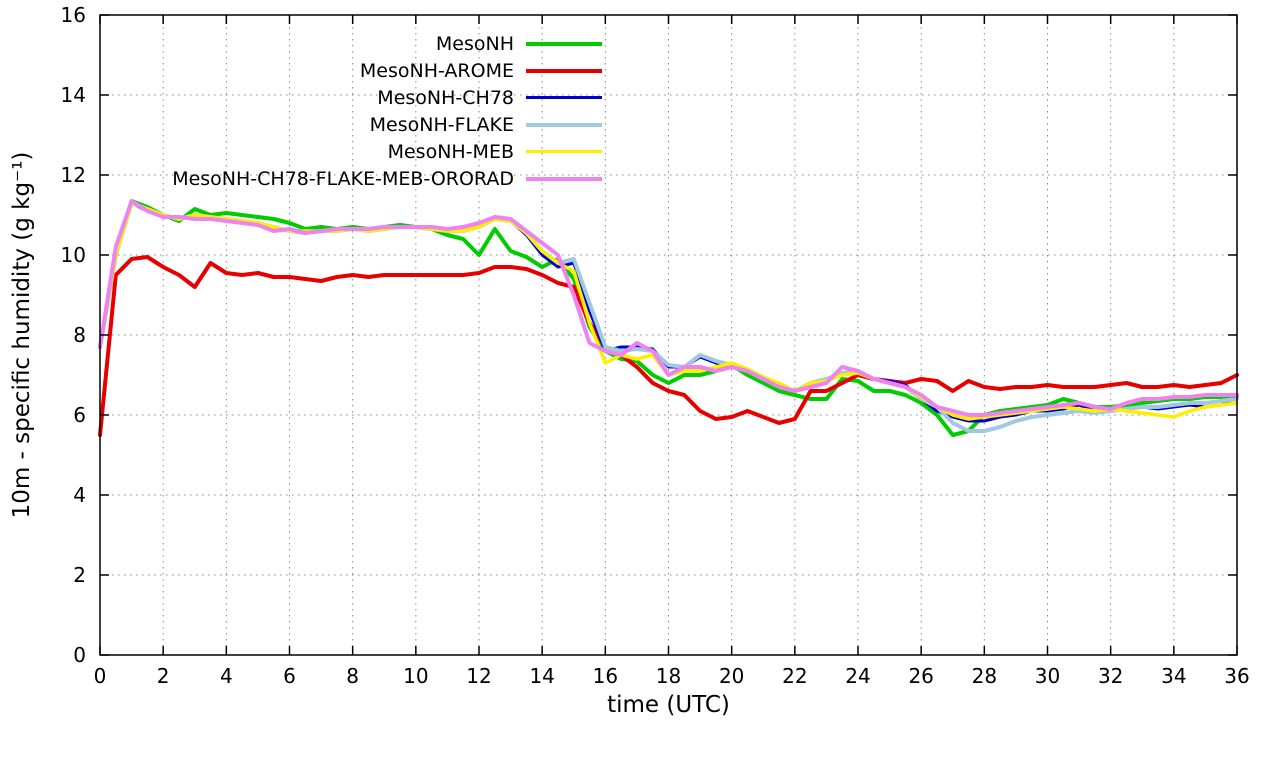  What do you see at coordinates (352, 676) in the screenshot?
I see `x-tick-label: 8` at bounding box center [352, 676].